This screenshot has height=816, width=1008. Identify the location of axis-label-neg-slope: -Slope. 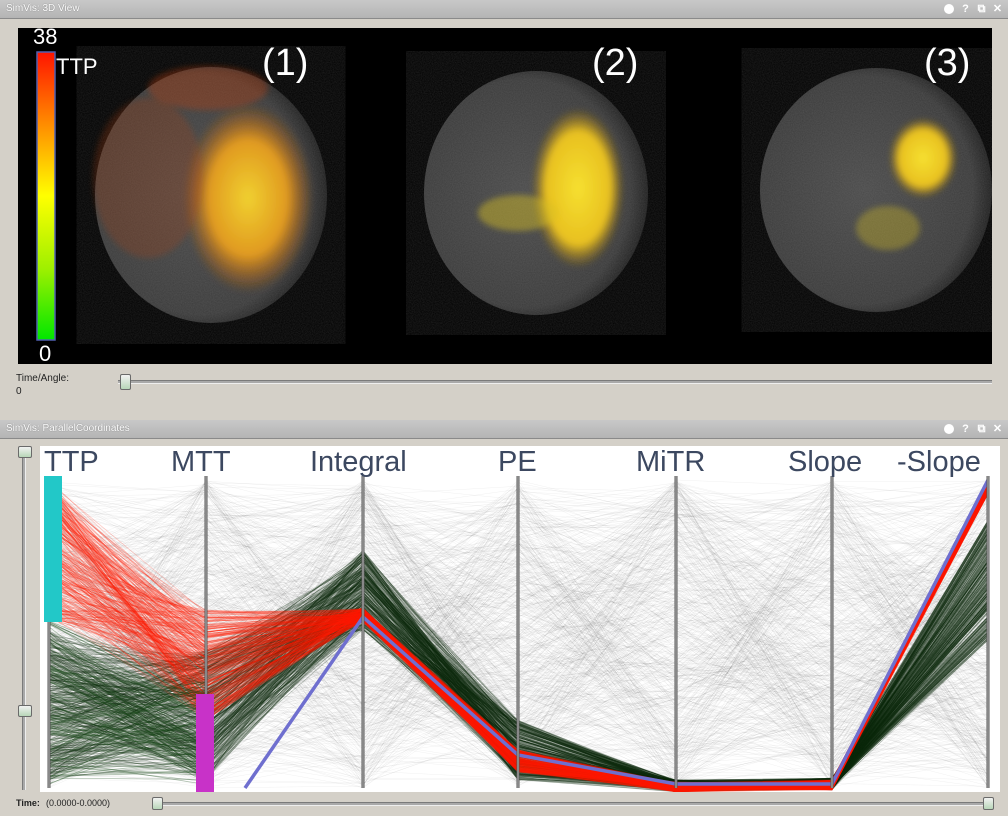
(939, 462).